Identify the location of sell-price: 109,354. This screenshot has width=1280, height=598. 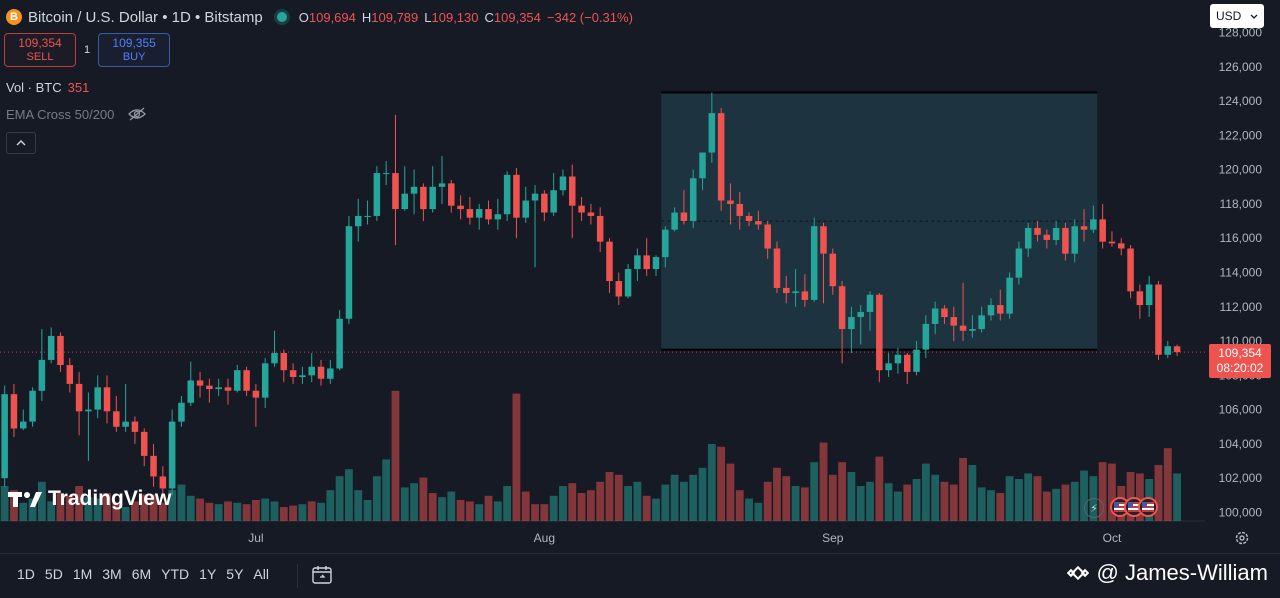
(40, 43).